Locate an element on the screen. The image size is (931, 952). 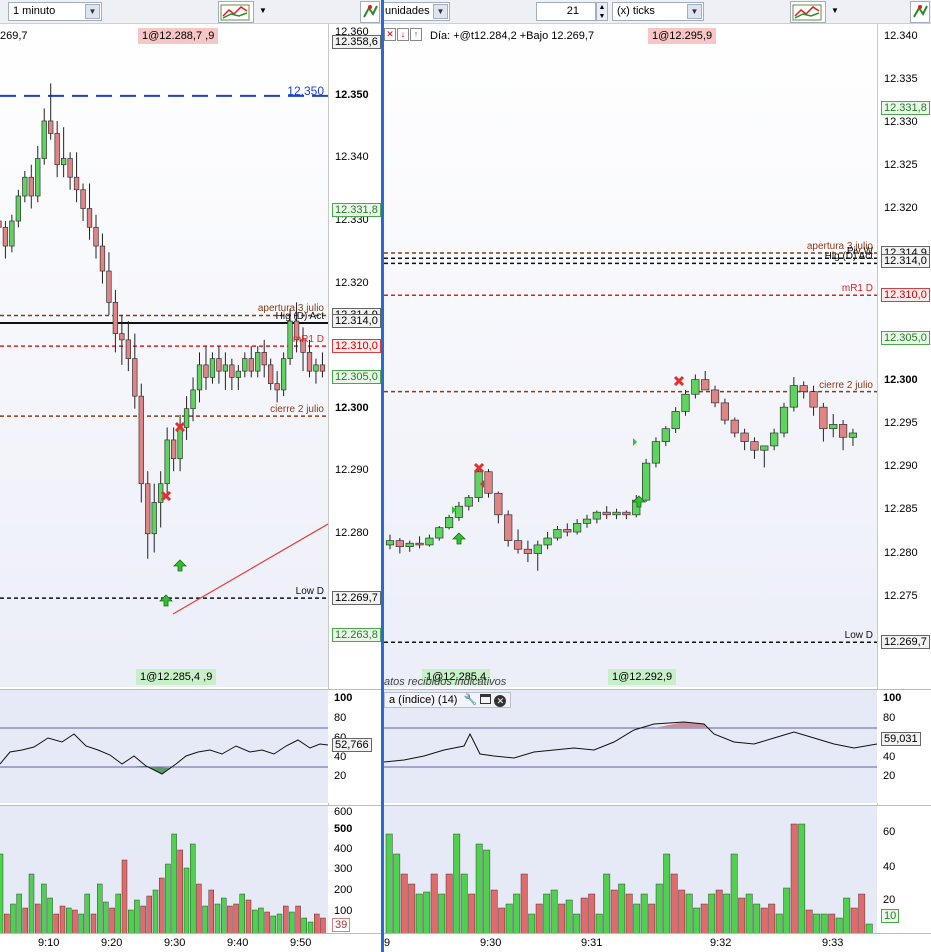
price-tag: 12.269,7 is located at coordinates (905, 642).